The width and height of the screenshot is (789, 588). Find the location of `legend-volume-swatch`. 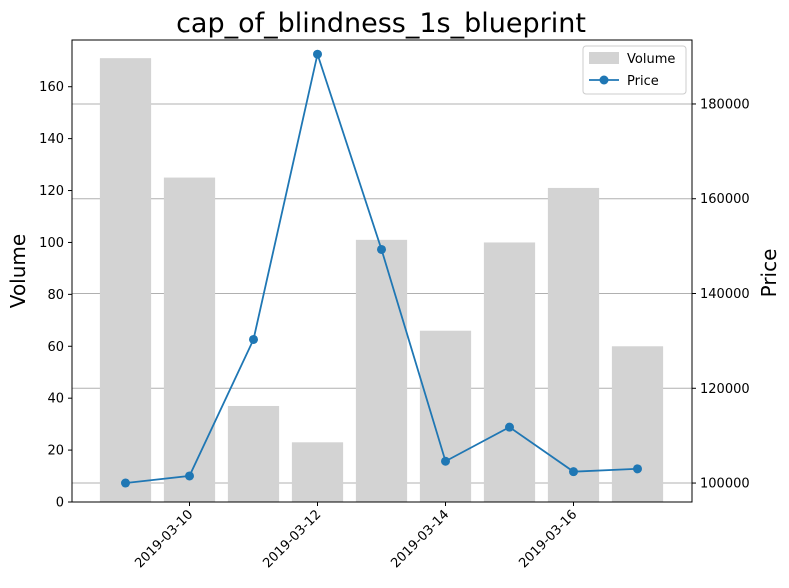

legend-volume-swatch is located at coordinates (604, 58).